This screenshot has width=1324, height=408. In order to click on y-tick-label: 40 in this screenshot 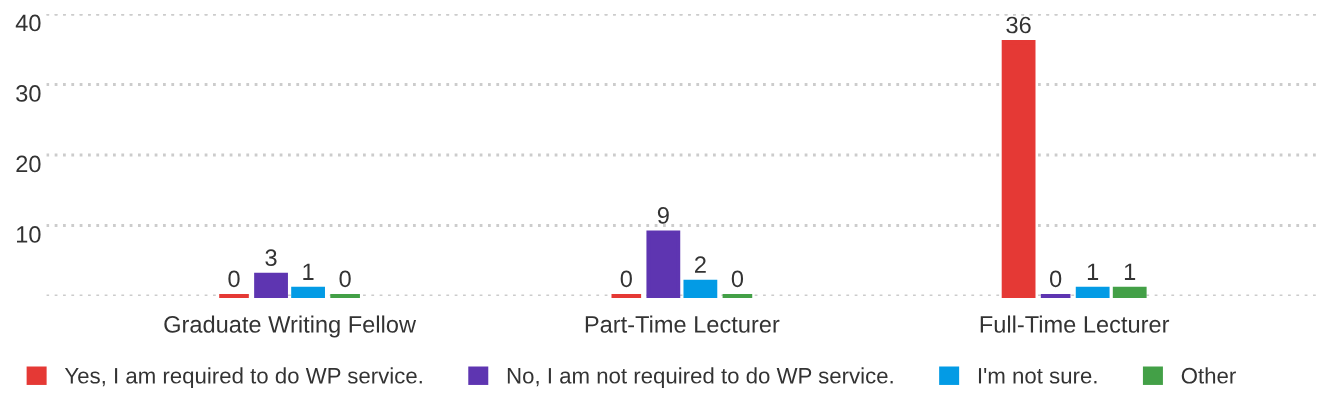, I will do `click(28, 23)`.